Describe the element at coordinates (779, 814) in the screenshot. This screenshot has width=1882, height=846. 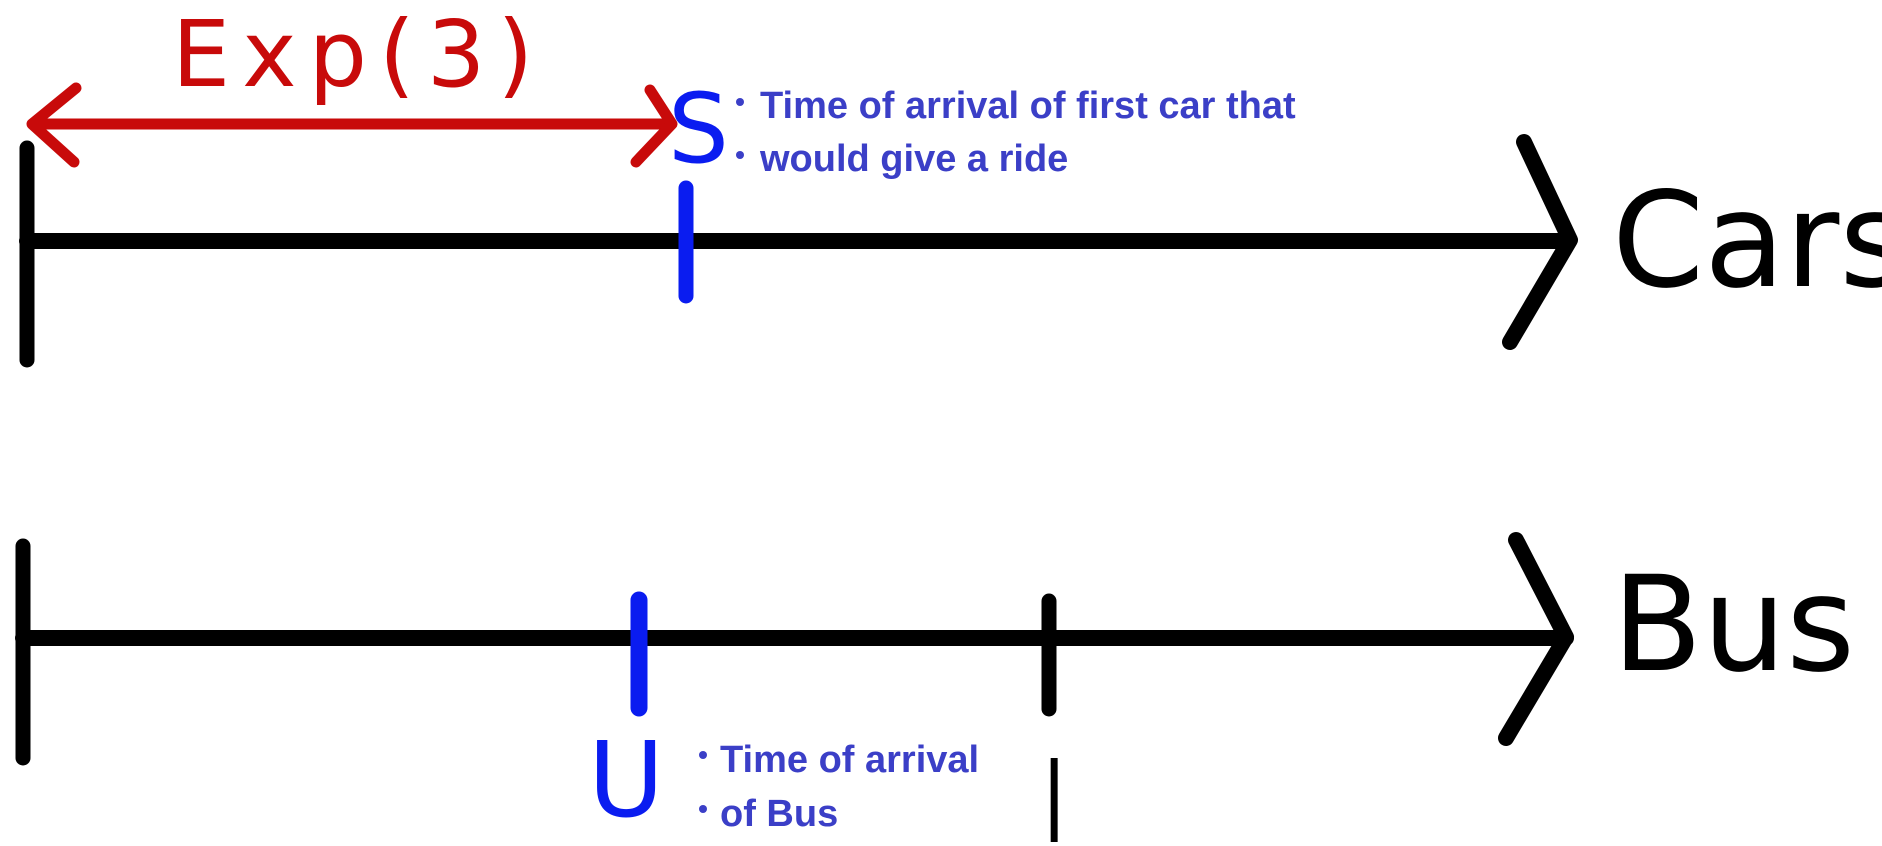
I see `u-note-line-2: of Bus` at that location.